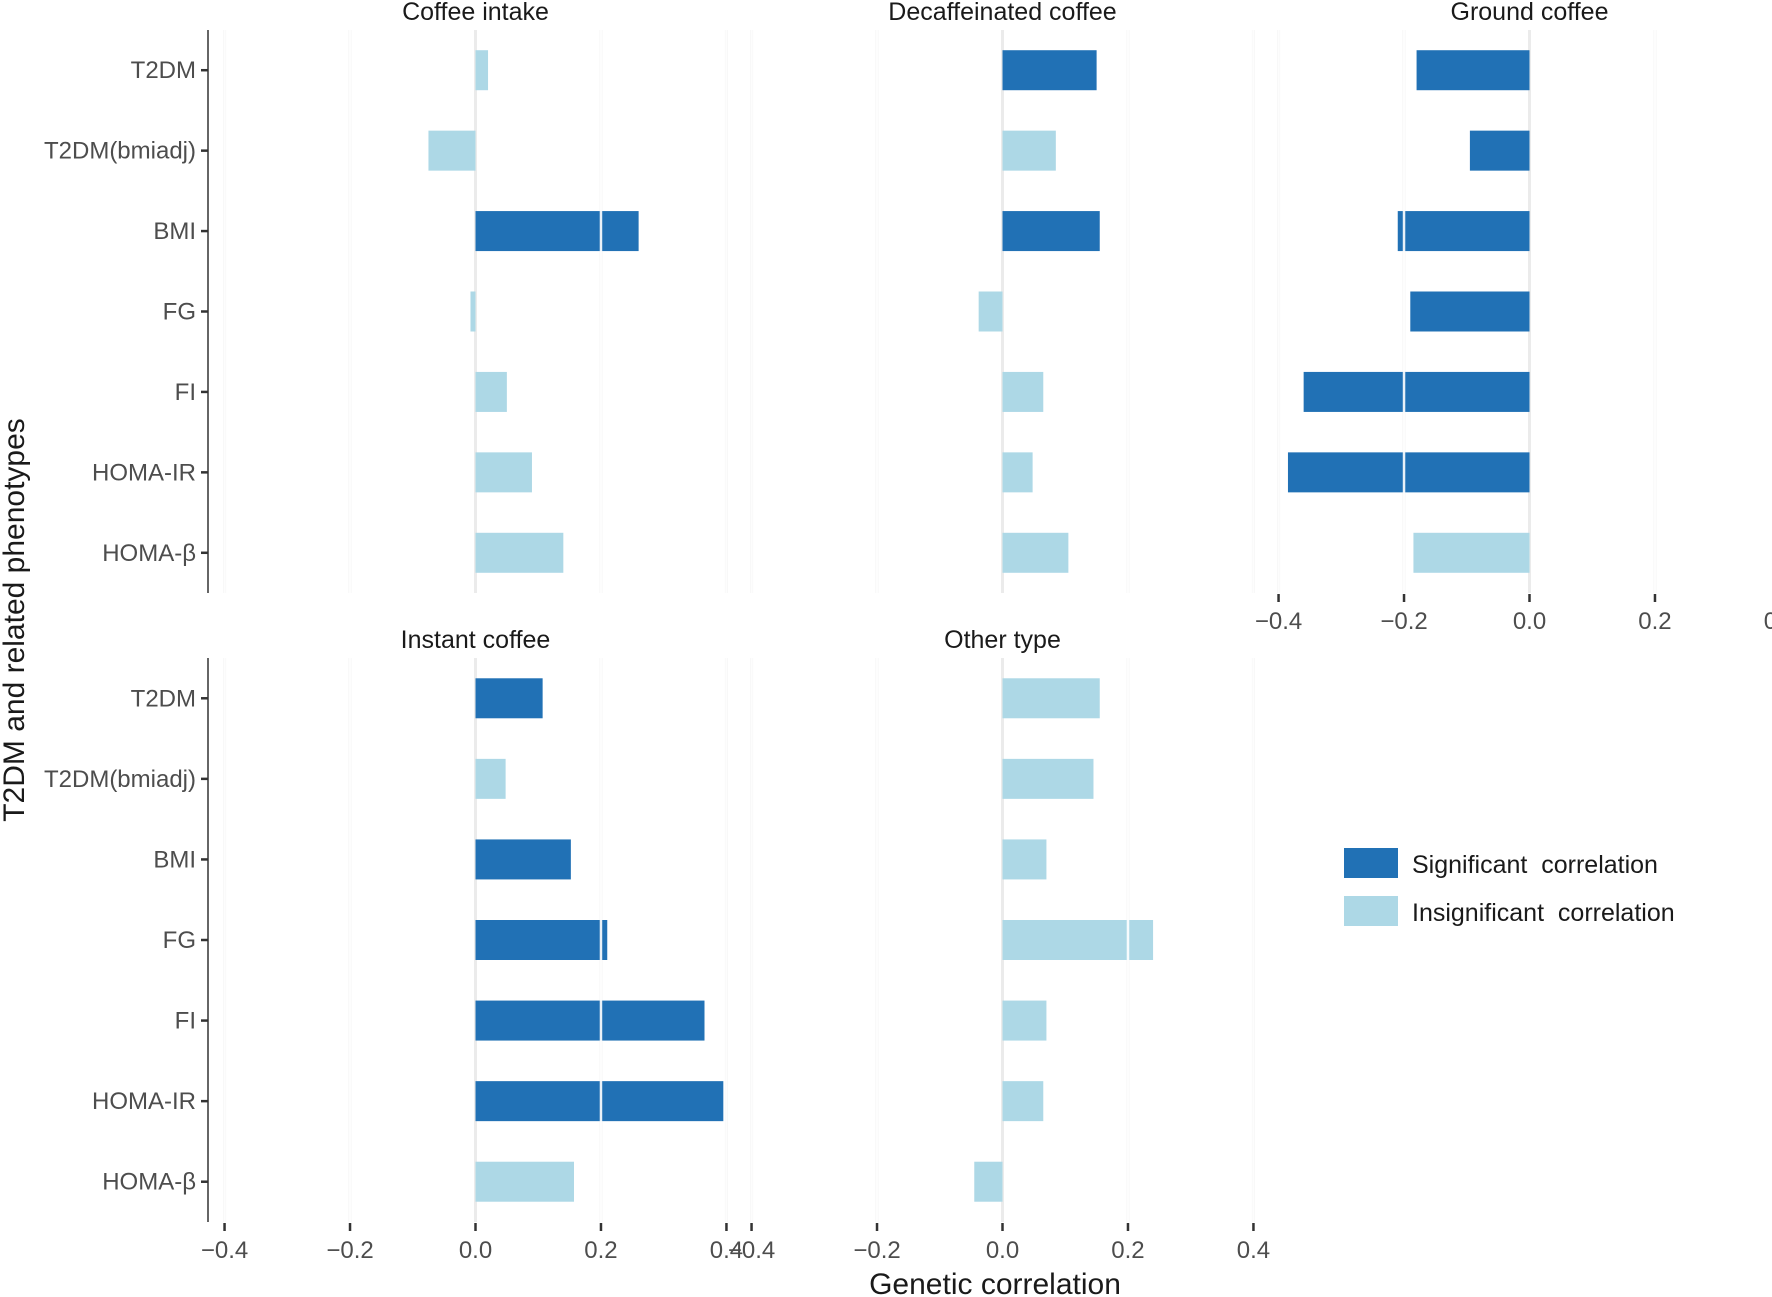  What do you see at coordinates (476, 640) in the screenshot?
I see `panel-title: Instant coffee` at bounding box center [476, 640].